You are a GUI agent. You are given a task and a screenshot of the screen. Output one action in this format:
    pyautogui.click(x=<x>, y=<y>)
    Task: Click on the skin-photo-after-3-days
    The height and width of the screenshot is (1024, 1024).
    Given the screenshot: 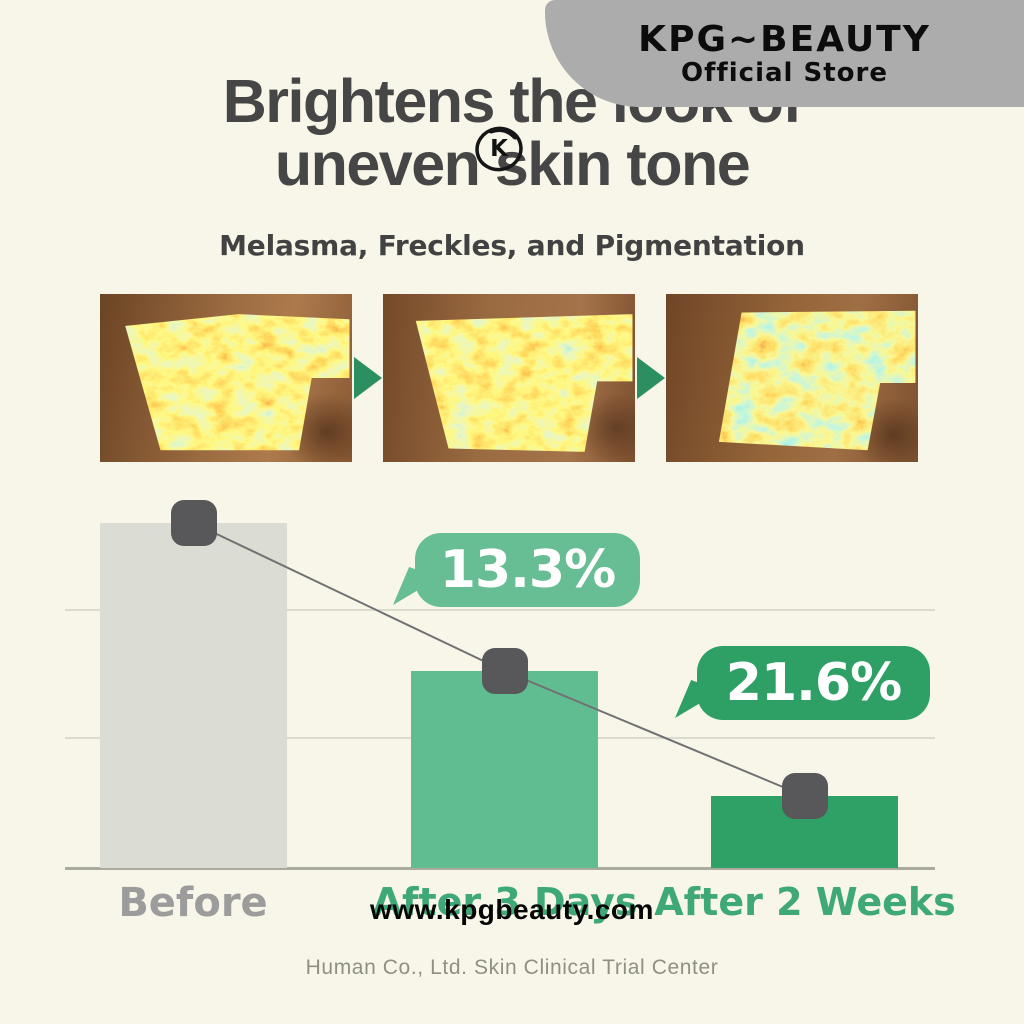 What is the action you would take?
    pyautogui.click(x=509, y=378)
    